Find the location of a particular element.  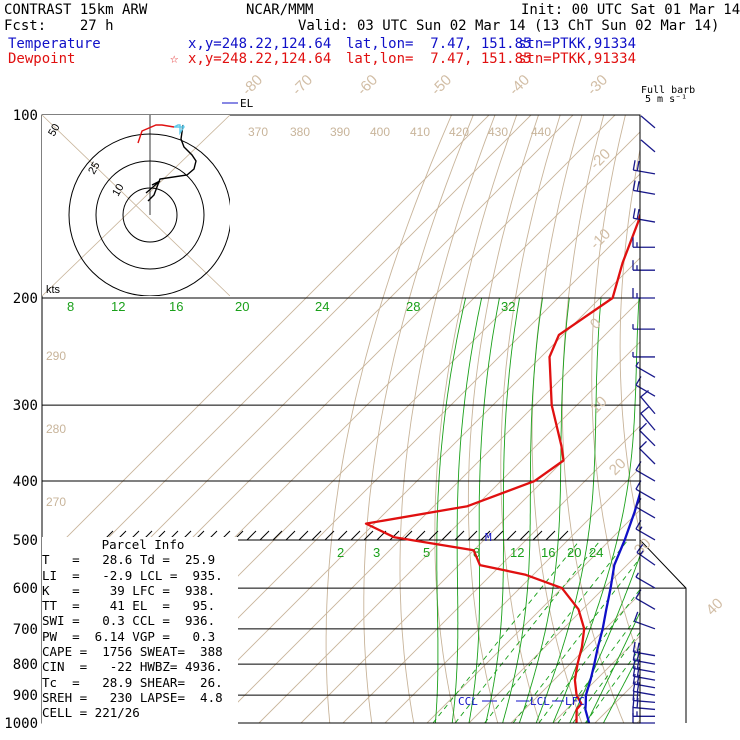

diagram-right-edge is located at coordinates (663, 419).